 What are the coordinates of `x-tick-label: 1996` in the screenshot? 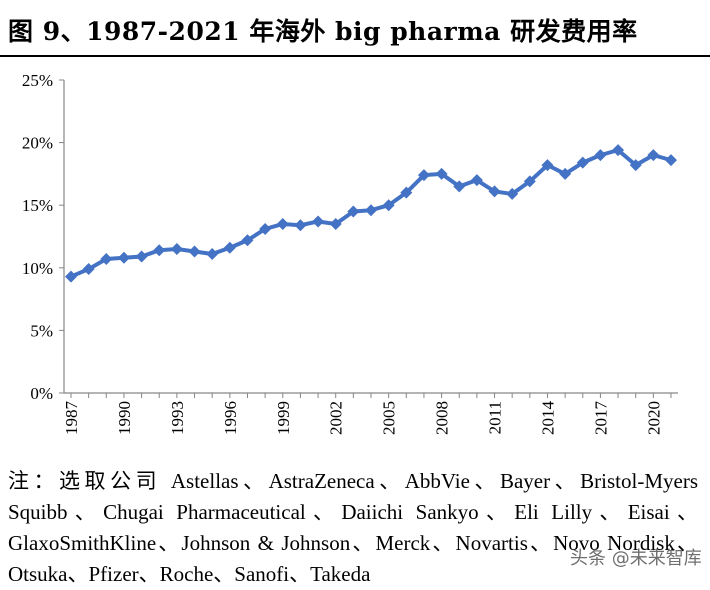 It's located at (230, 418).